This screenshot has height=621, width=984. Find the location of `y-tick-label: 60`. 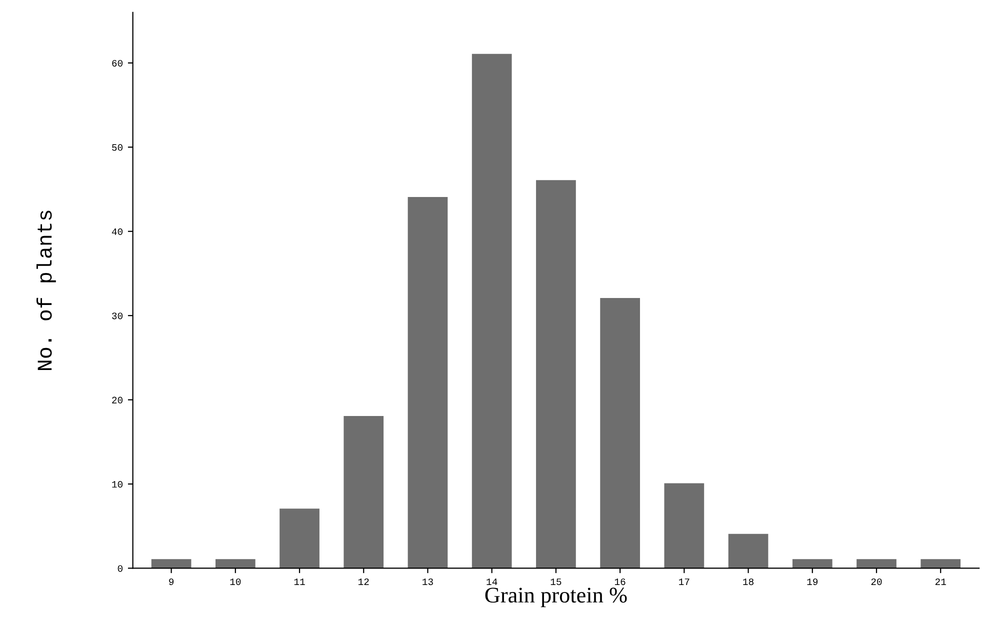

y-tick-label: 60 is located at coordinates (117, 63).